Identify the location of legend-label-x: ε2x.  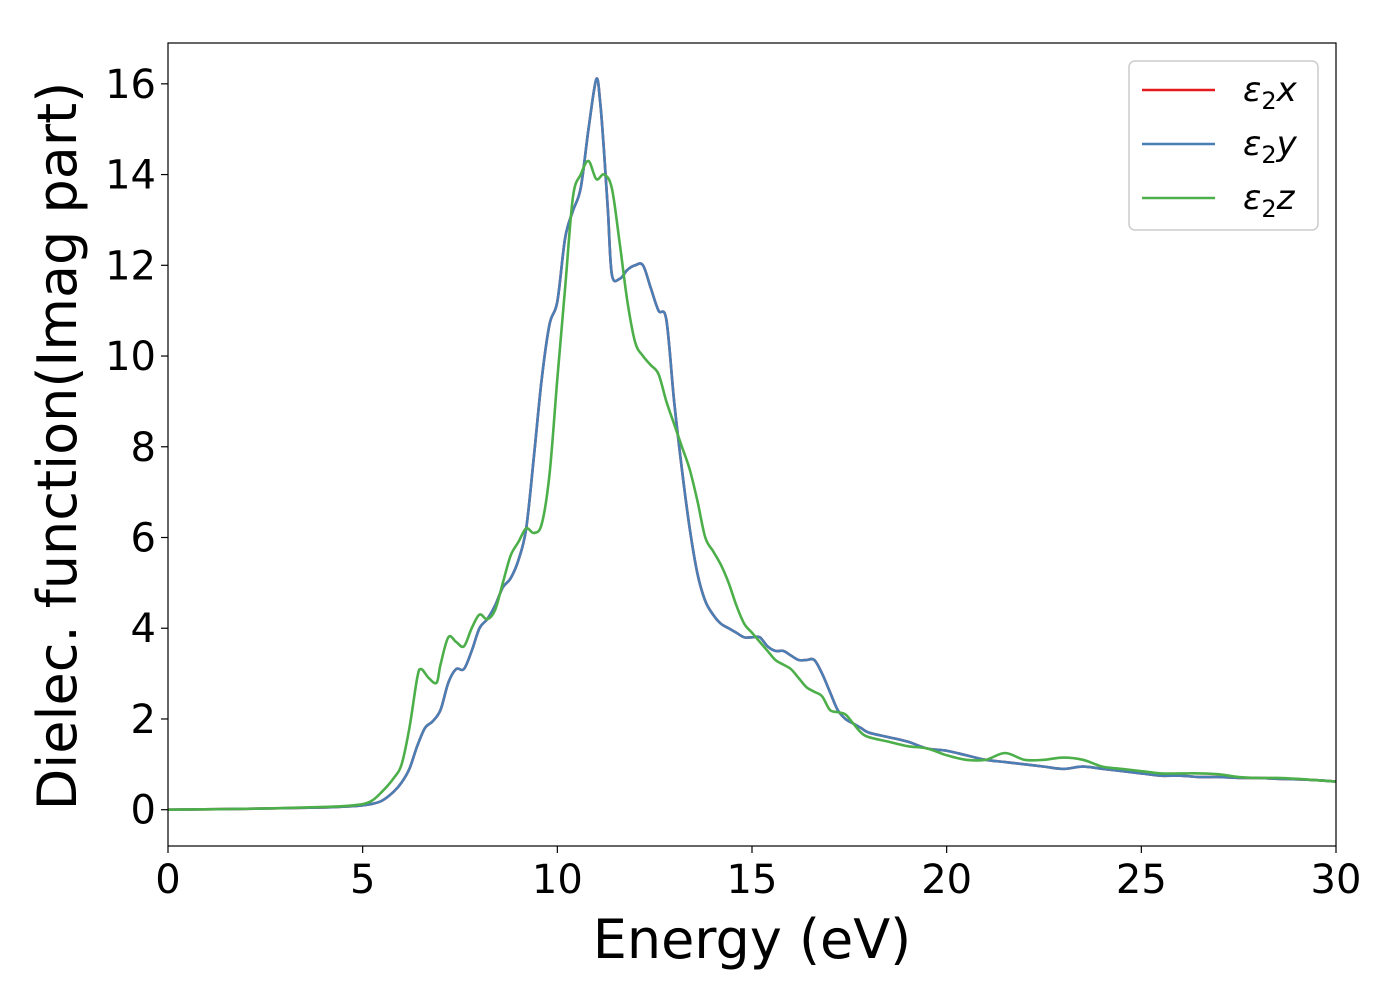
(1270, 92).